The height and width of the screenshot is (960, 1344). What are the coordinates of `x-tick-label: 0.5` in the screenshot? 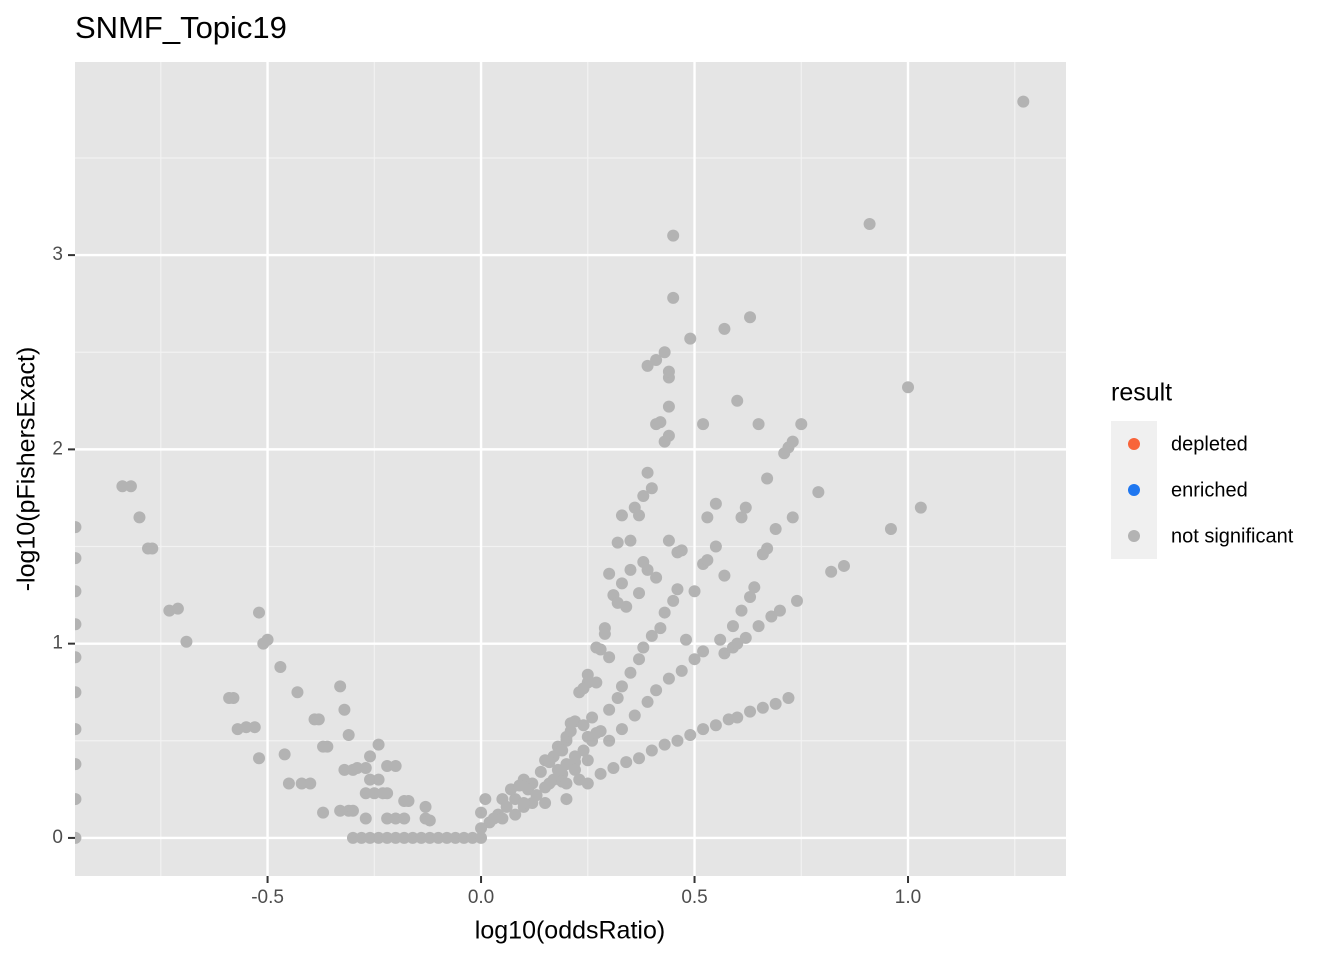 It's located at (694, 897).